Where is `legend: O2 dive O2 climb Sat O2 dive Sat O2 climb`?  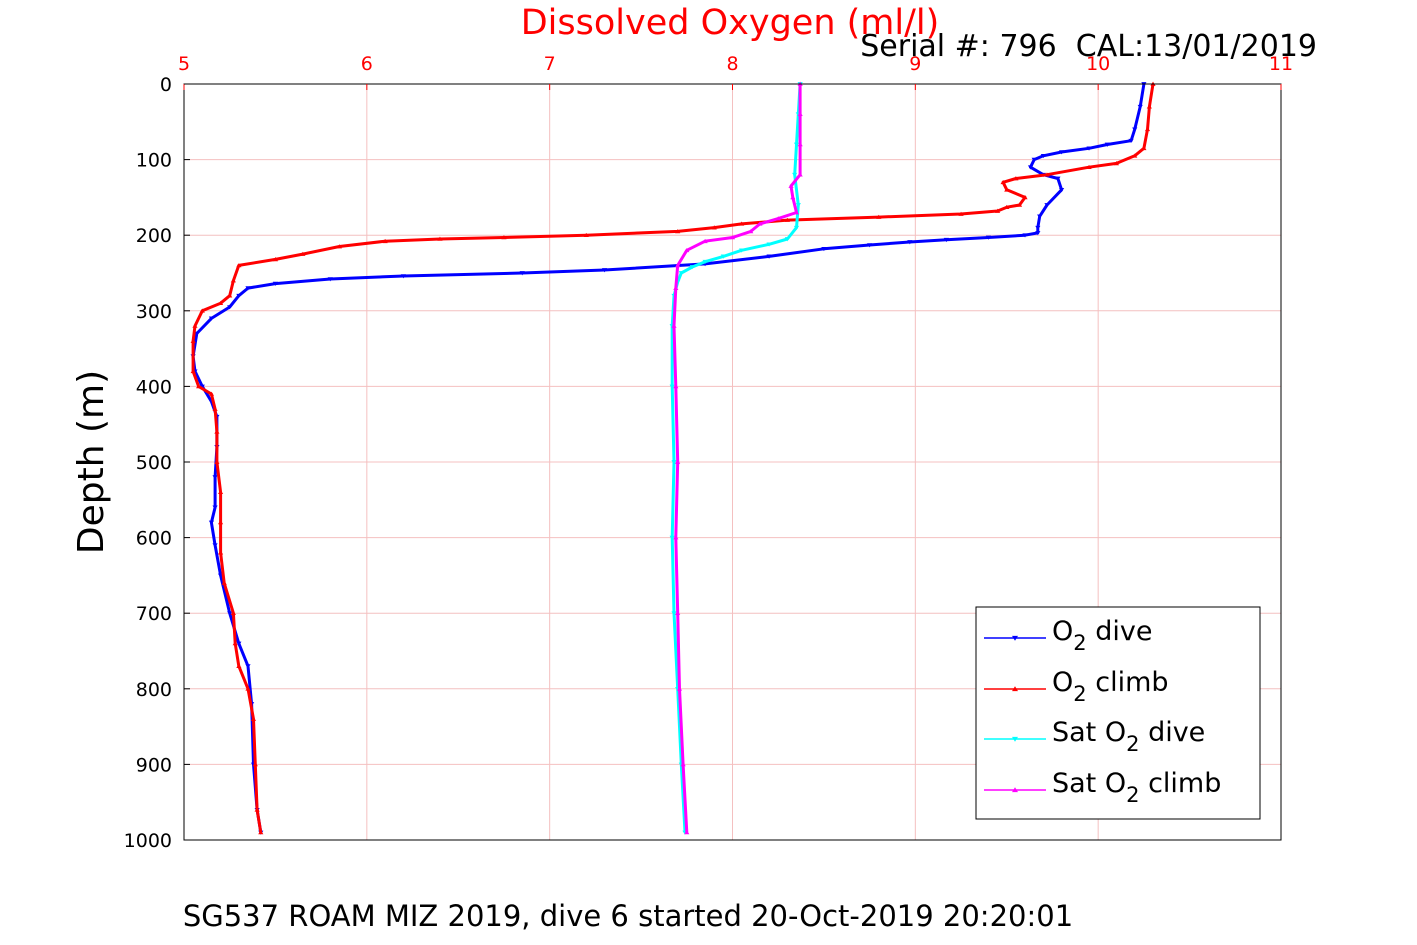 legend: O2 dive O2 climb Sat O2 dive Sat O2 climb is located at coordinates (1118, 713).